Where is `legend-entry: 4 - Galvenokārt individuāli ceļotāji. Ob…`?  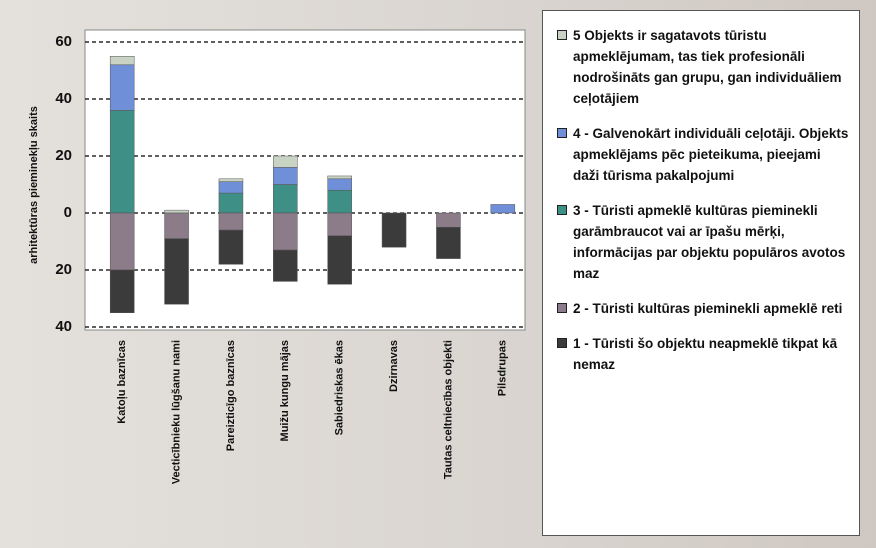 legend-entry: 4 - Galvenokārt individuāli ceļotāji. Ob… is located at coordinates (703, 154).